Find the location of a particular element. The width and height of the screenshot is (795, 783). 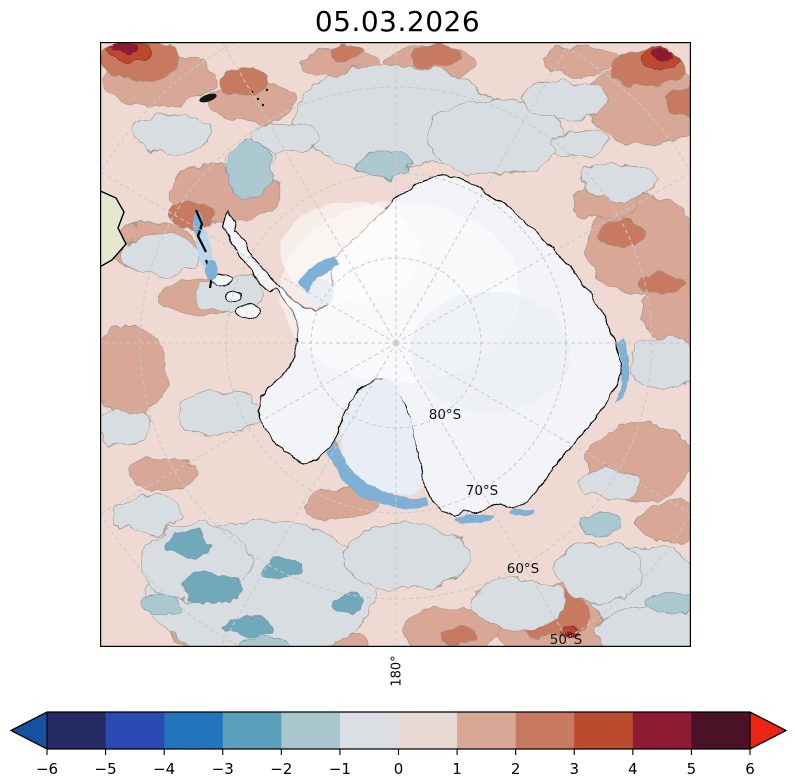

south-georgia-island is located at coordinates (208, 98).